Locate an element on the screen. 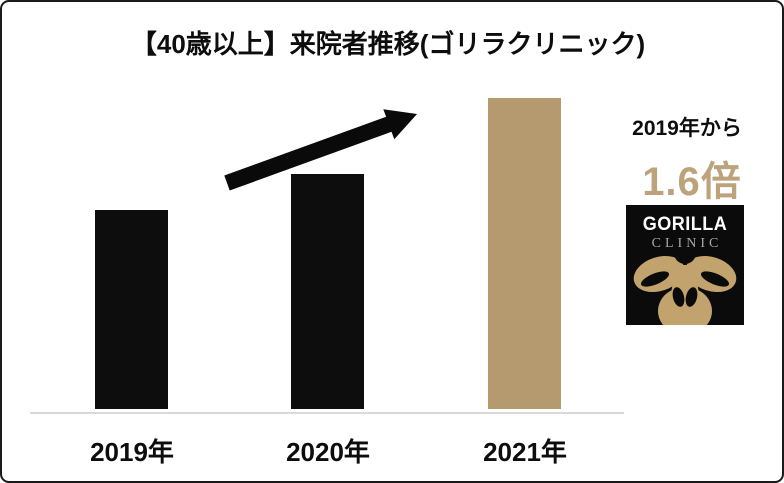  gorilla-face-icon is located at coordinates (685, 289).